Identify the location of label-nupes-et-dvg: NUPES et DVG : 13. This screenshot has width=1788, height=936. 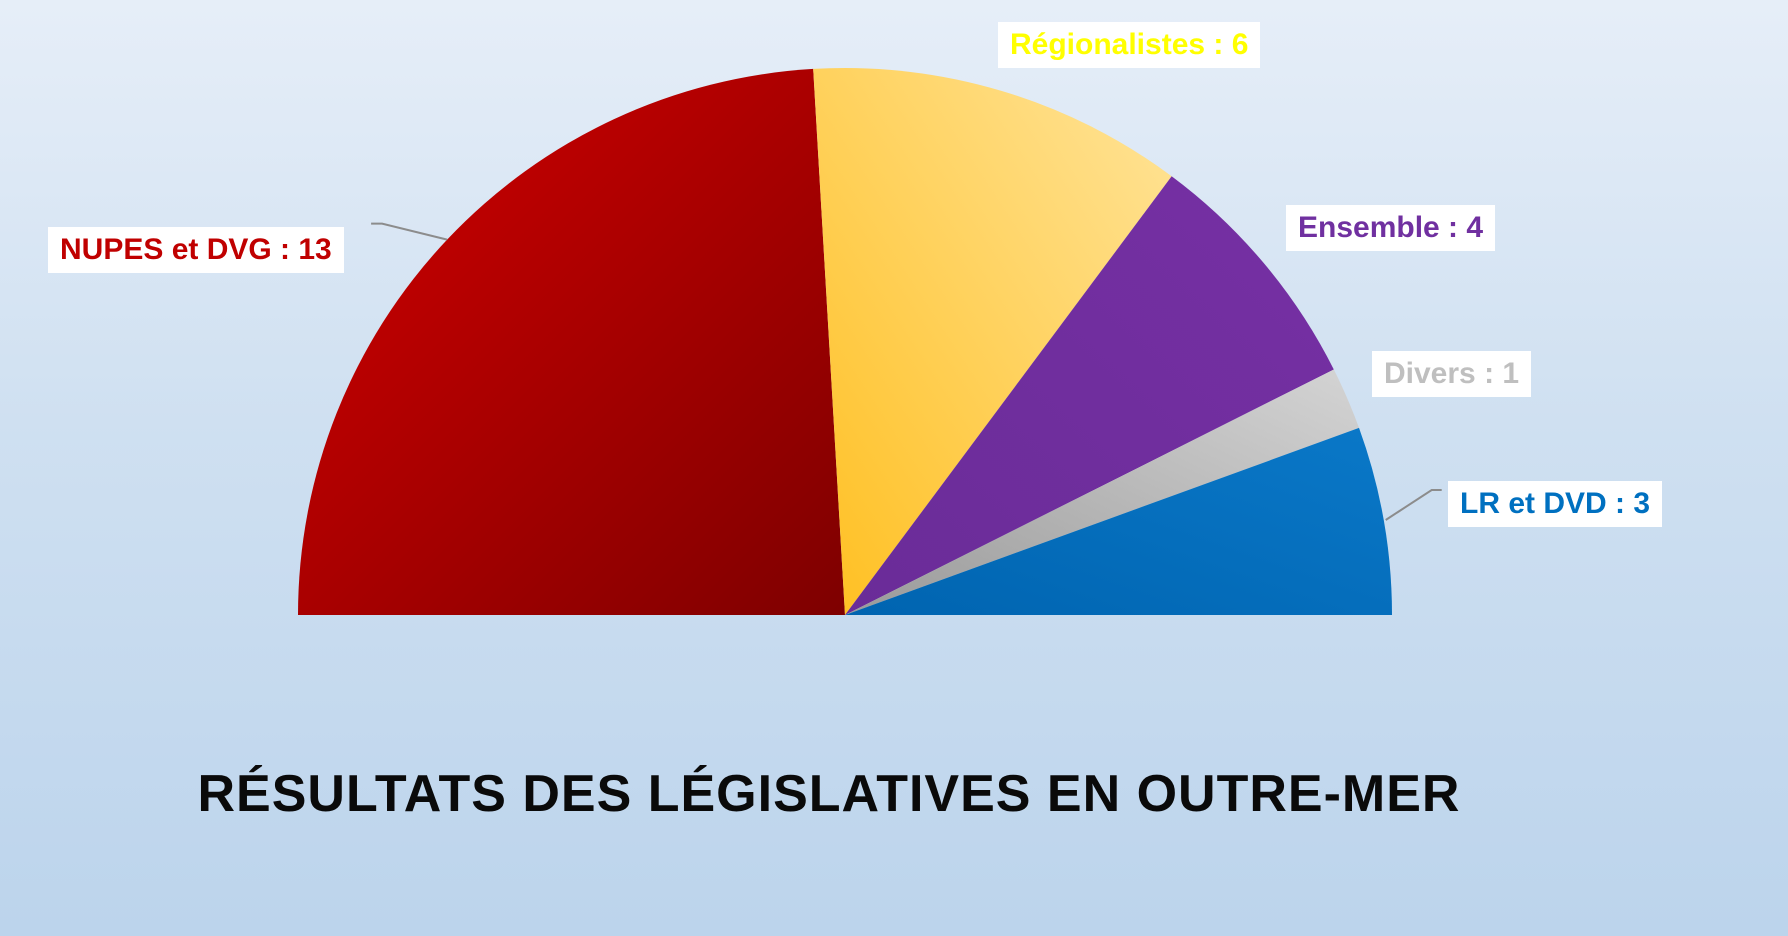
(196, 250).